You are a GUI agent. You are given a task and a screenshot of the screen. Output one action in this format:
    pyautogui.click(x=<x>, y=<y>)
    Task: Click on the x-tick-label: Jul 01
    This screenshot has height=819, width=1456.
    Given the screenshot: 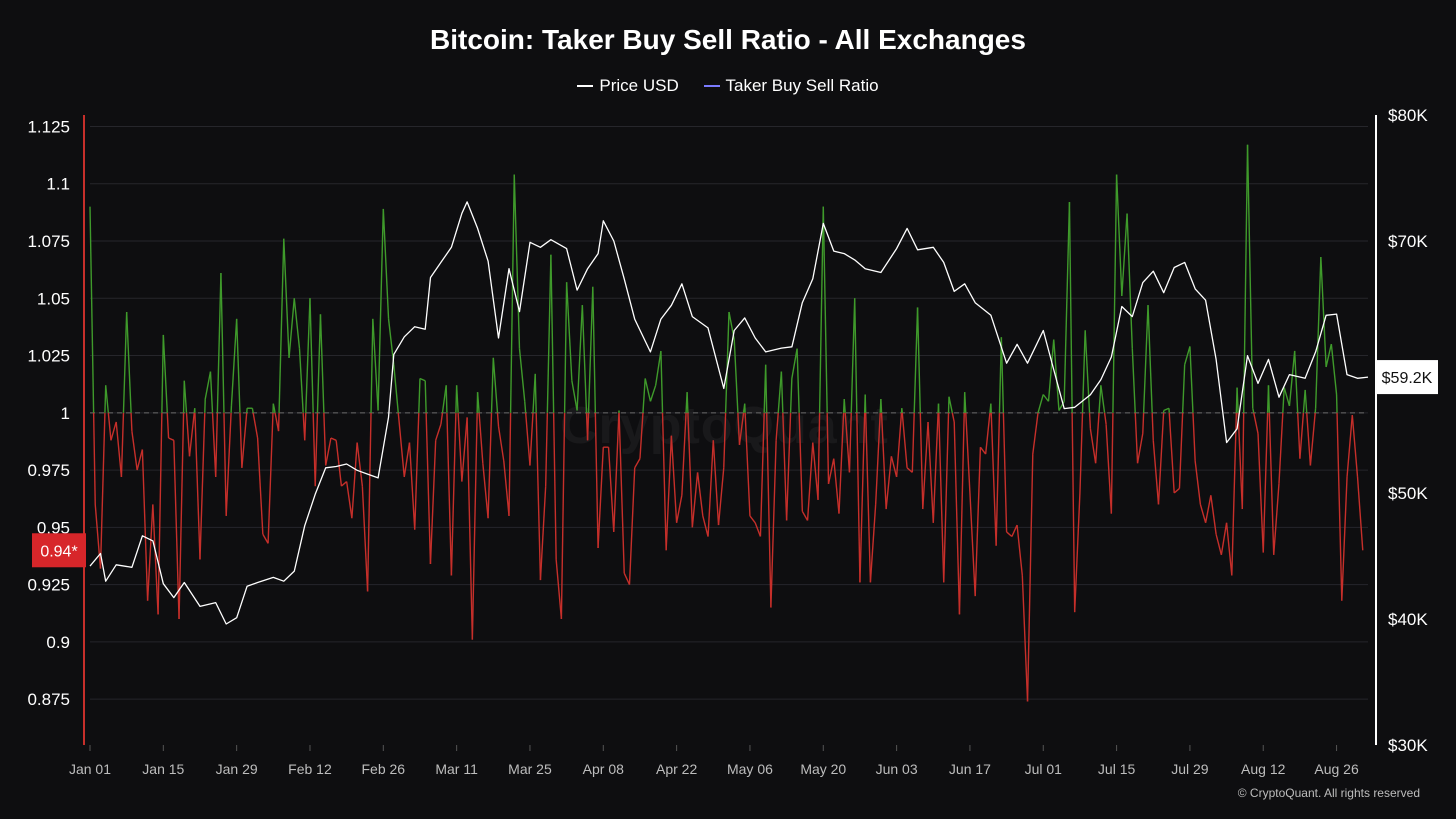 What is the action you would take?
    pyautogui.click(x=1044, y=769)
    